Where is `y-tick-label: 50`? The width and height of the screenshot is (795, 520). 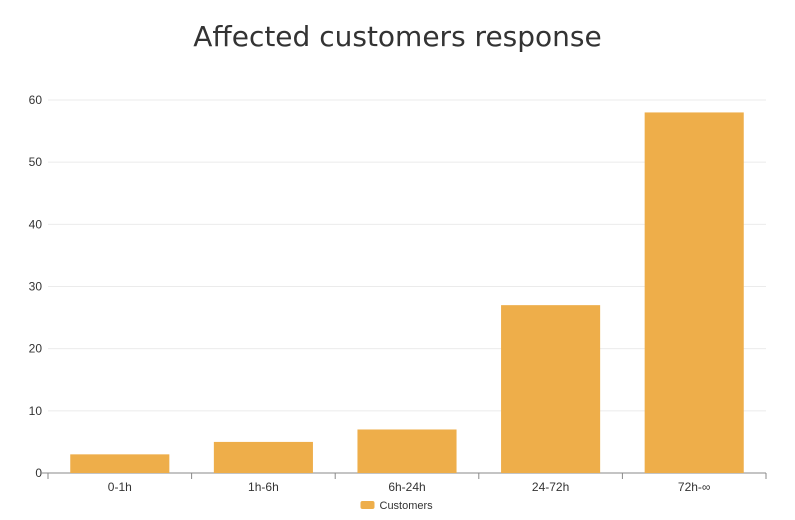 y-tick-label: 50 is located at coordinates (36, 162).